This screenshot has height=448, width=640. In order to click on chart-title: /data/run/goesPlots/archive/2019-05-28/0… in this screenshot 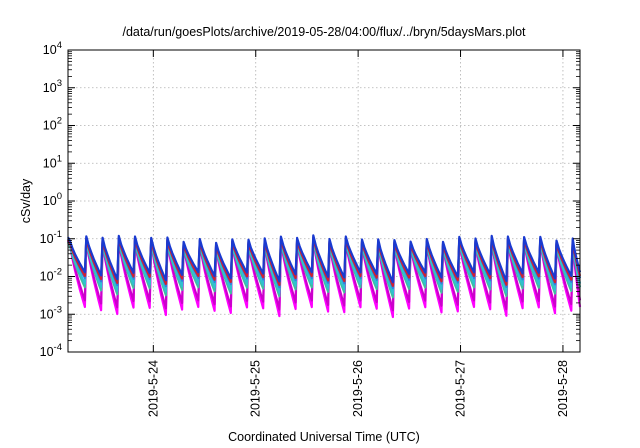, I will do `click(324, 32)`.